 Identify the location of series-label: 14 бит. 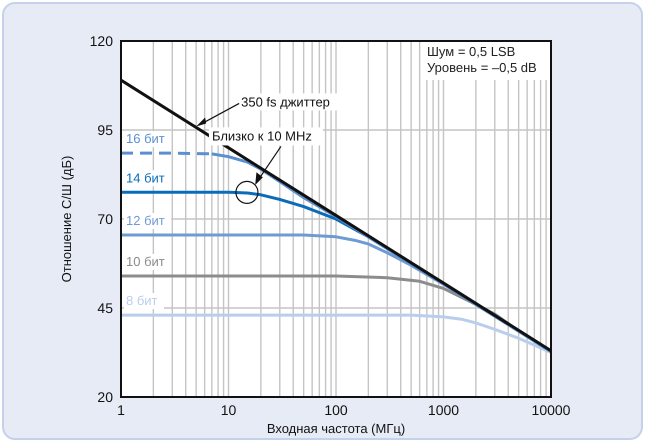
(145, 178).